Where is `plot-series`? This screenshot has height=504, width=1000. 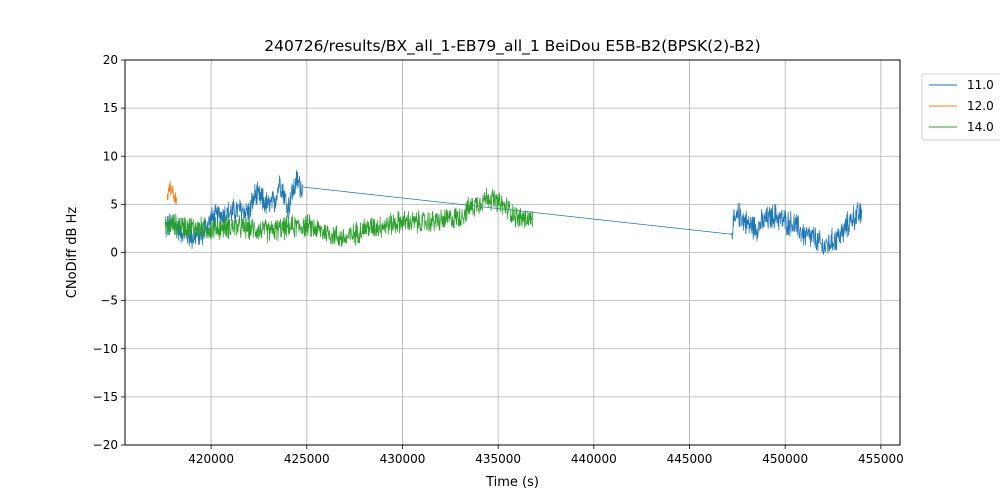 plot-series is located at coordinates (513, 212).